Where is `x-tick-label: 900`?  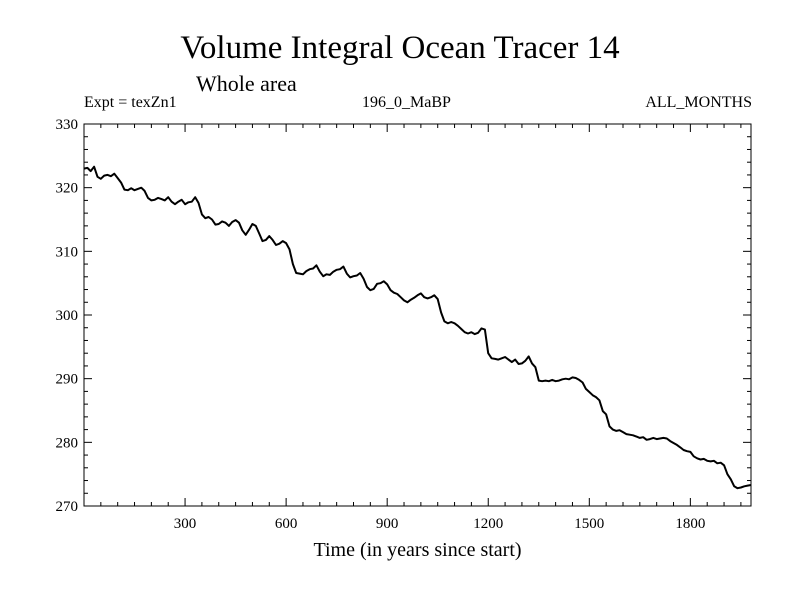 x-tick-label: 900 is located at coordinates (387, 524).